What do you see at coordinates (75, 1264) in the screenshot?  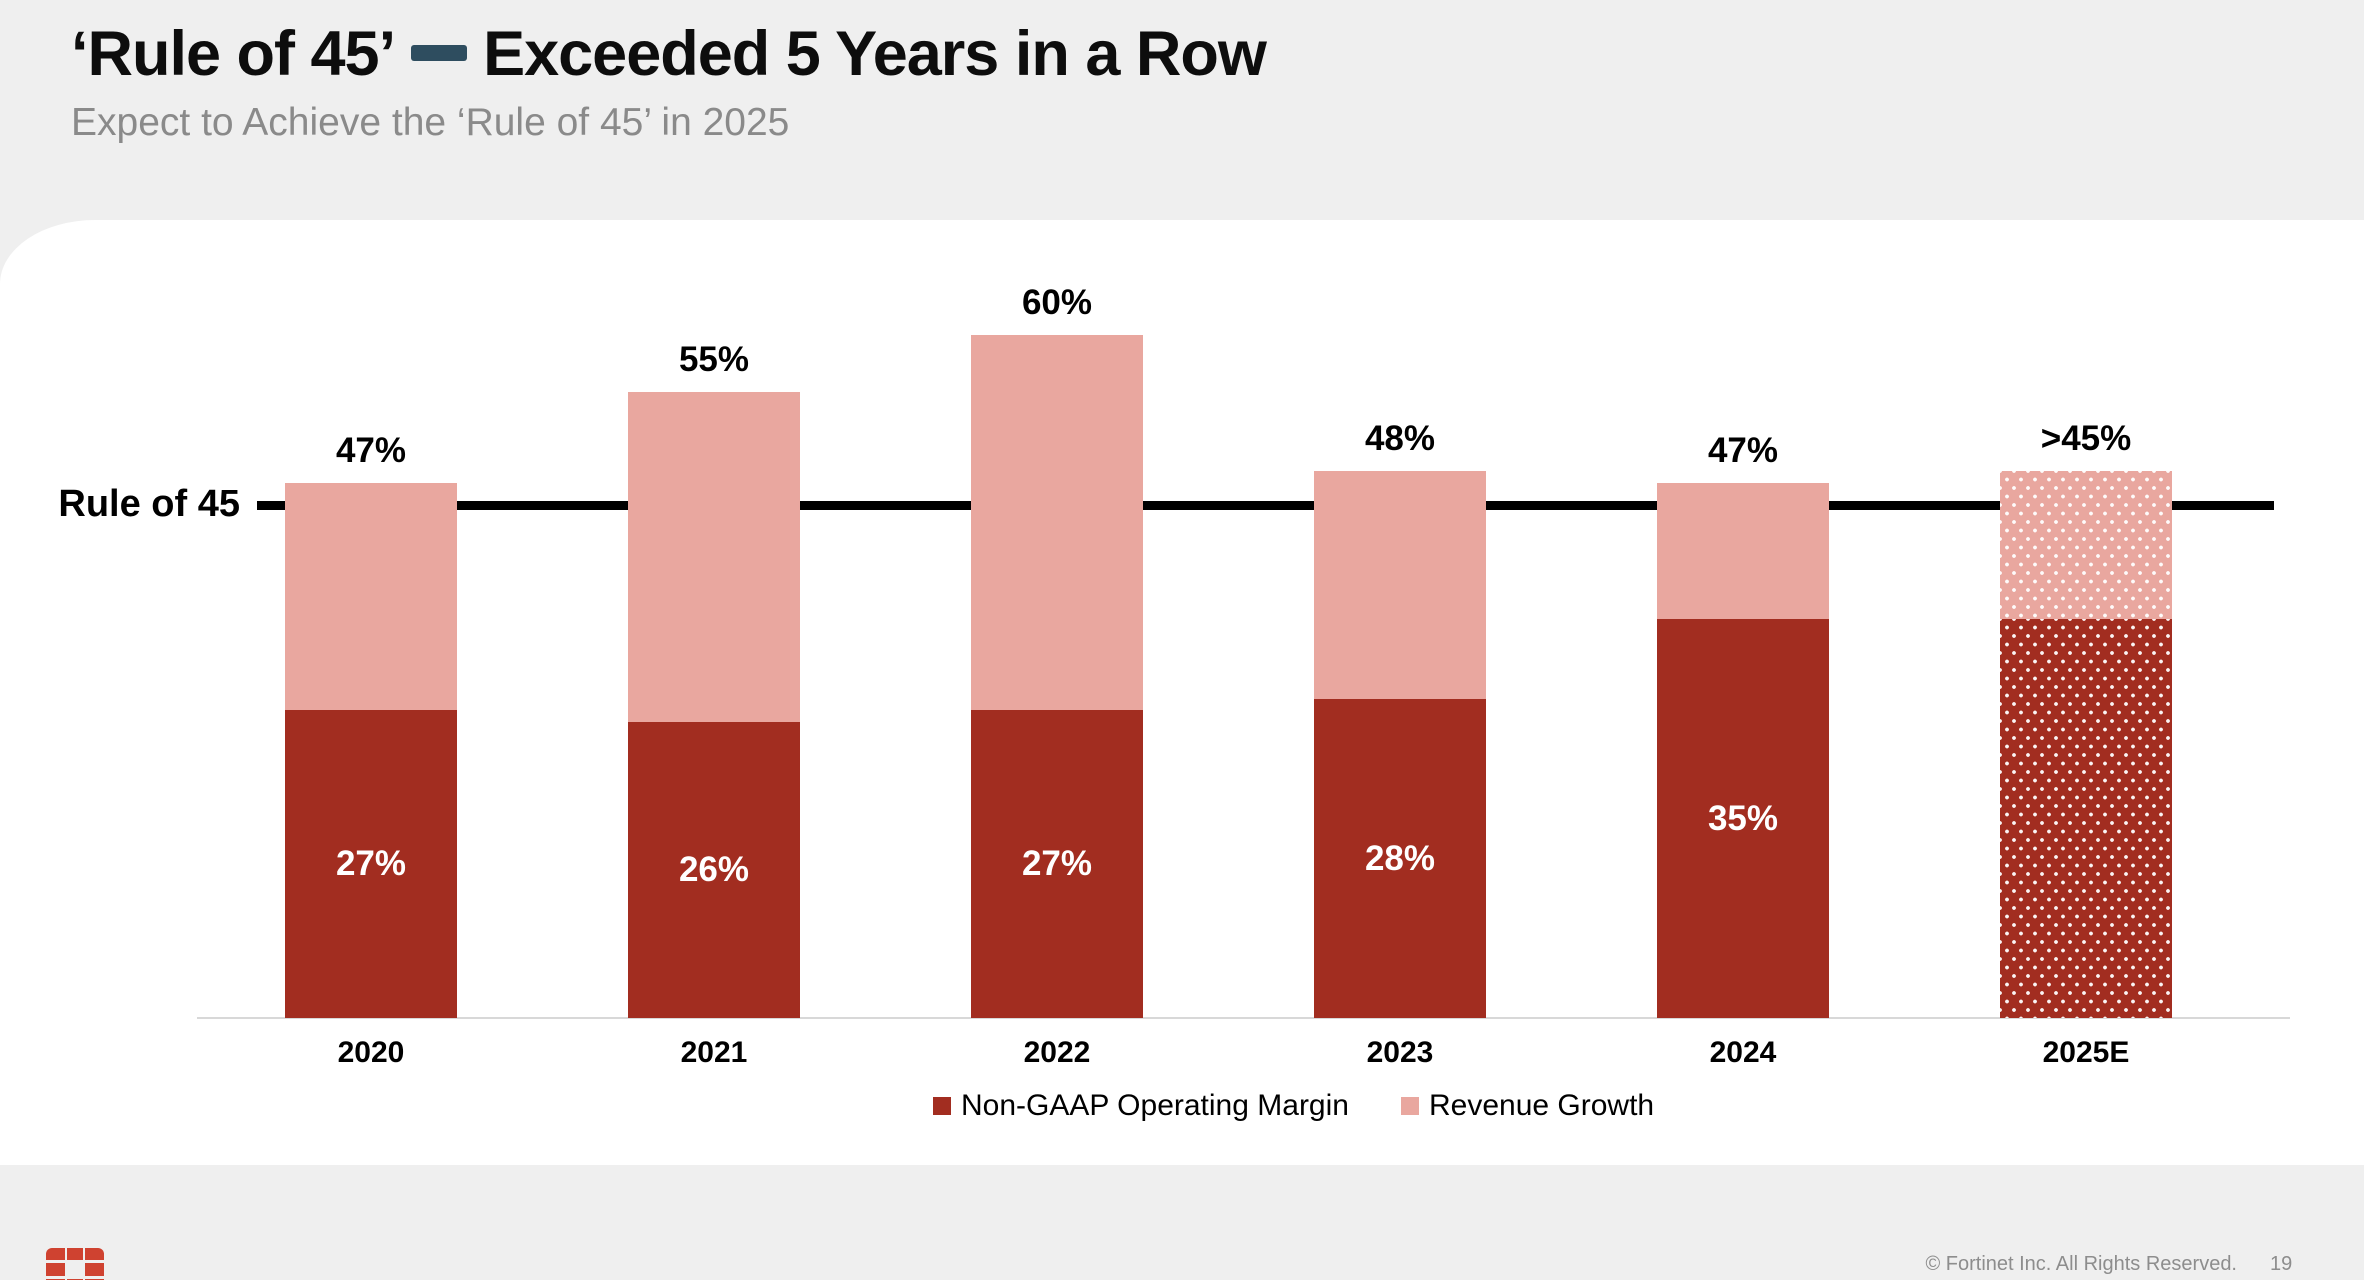 I see `fortinet-logo-icon` at bounding box center [75, 1264].